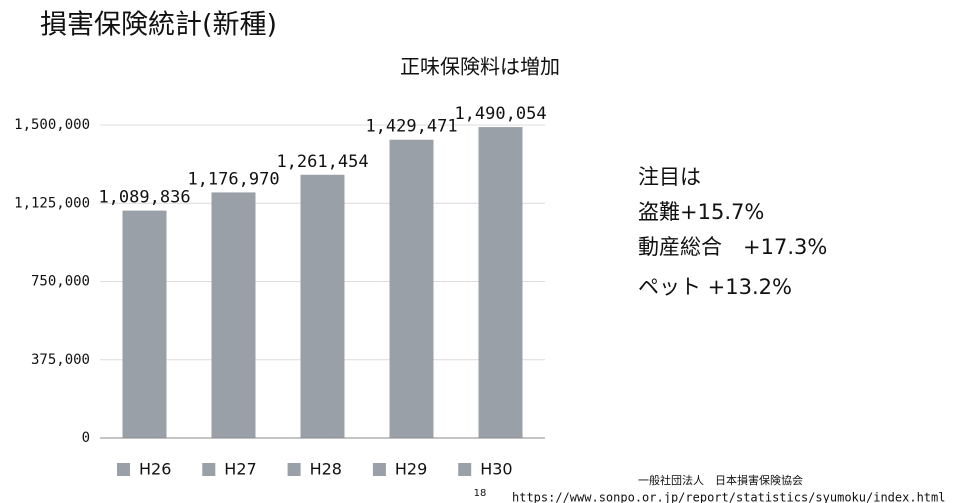 The image size is (960, 503). I want to click on data-label: 1,261,454, so click(322, 162).